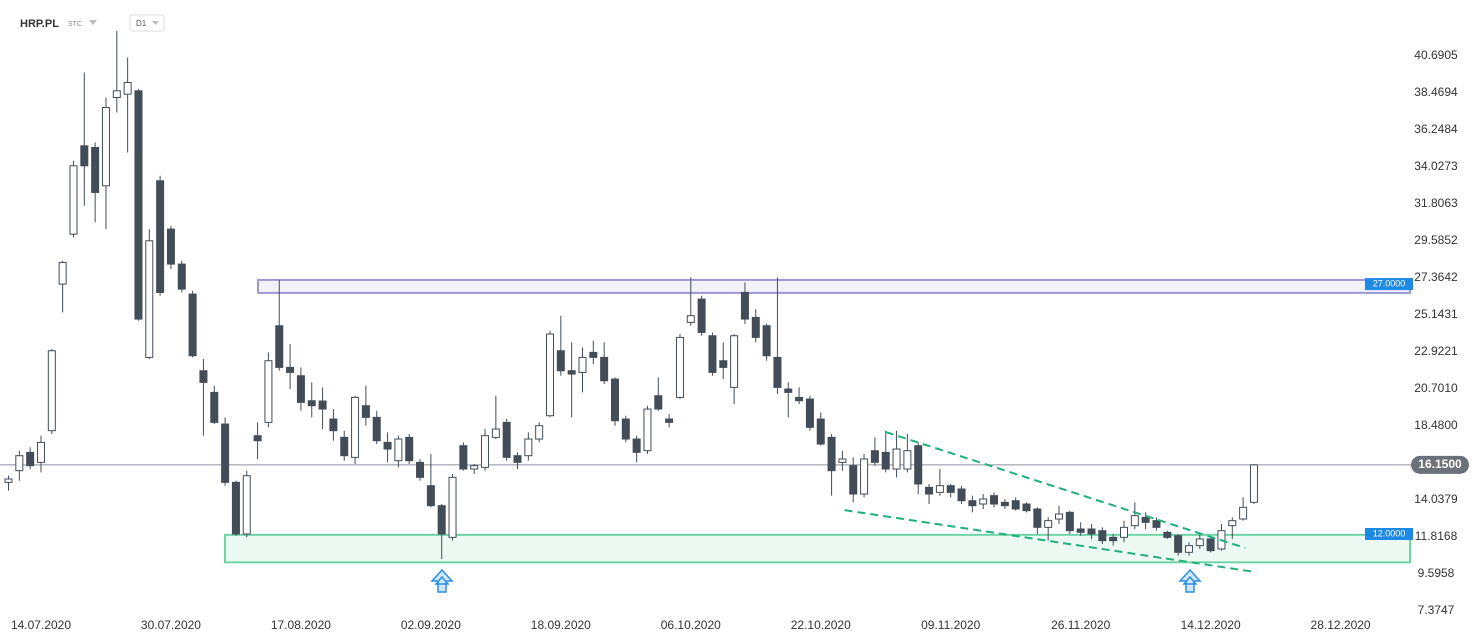 This screenshot has width=1482, height=643. What do you see at coordinates (1436, 388) in the screenshot?
I see `y-tick-label: 20.7010` at bounding box center [1436, 388].